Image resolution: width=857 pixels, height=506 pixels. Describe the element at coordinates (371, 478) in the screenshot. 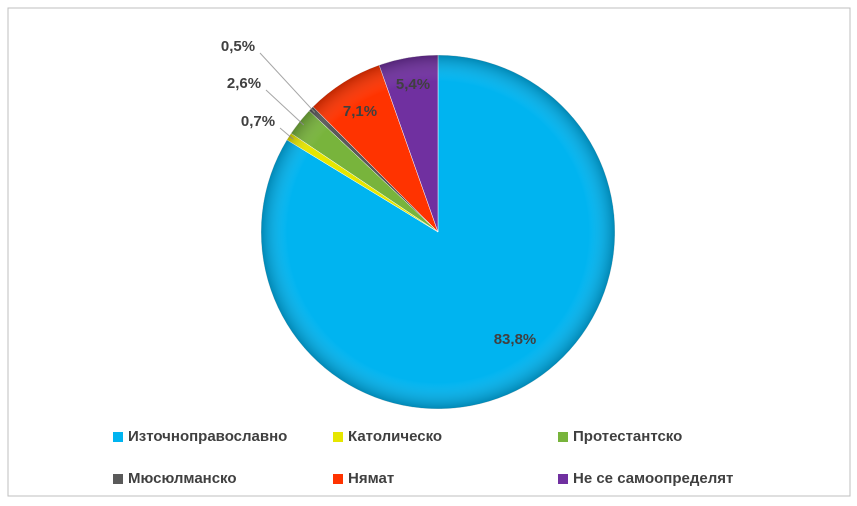

I see `legend-label: Нямат` at that location.